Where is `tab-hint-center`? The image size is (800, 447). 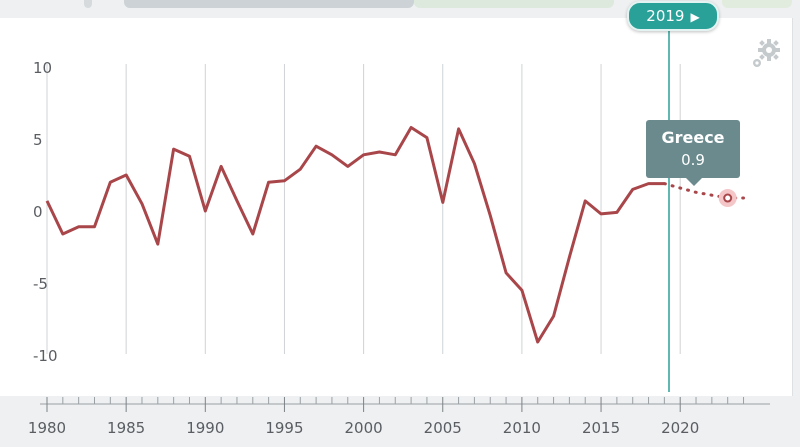
tab-hint-center is located at coordinates (269, 4).